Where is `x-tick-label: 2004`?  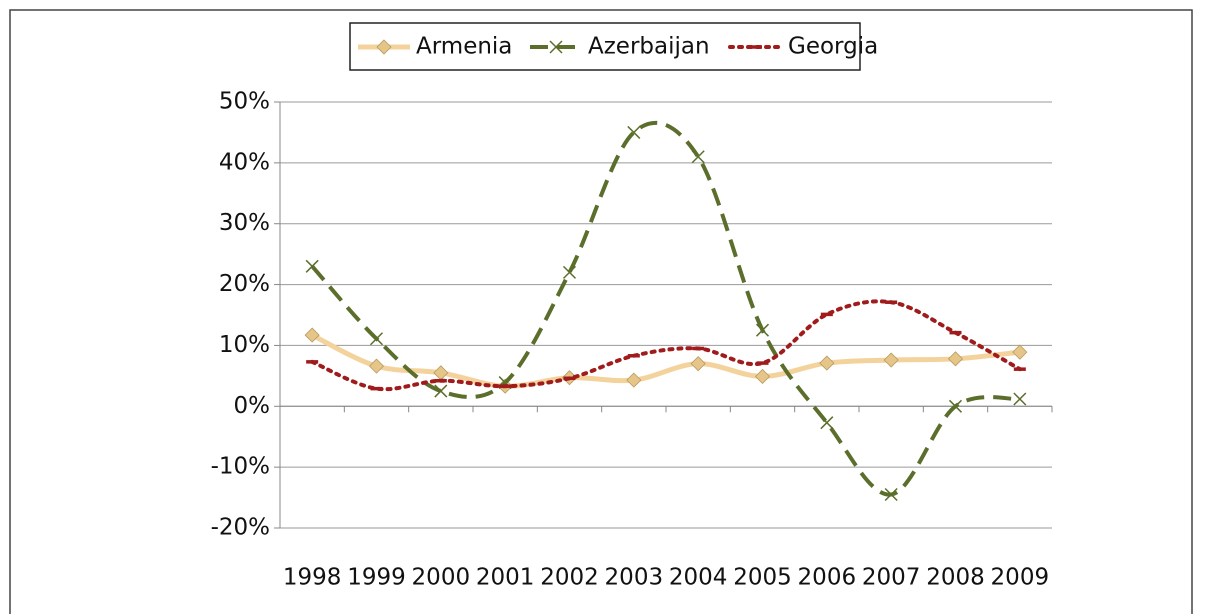
x-tick-label: 2004 is located at coordinates (698, 578).